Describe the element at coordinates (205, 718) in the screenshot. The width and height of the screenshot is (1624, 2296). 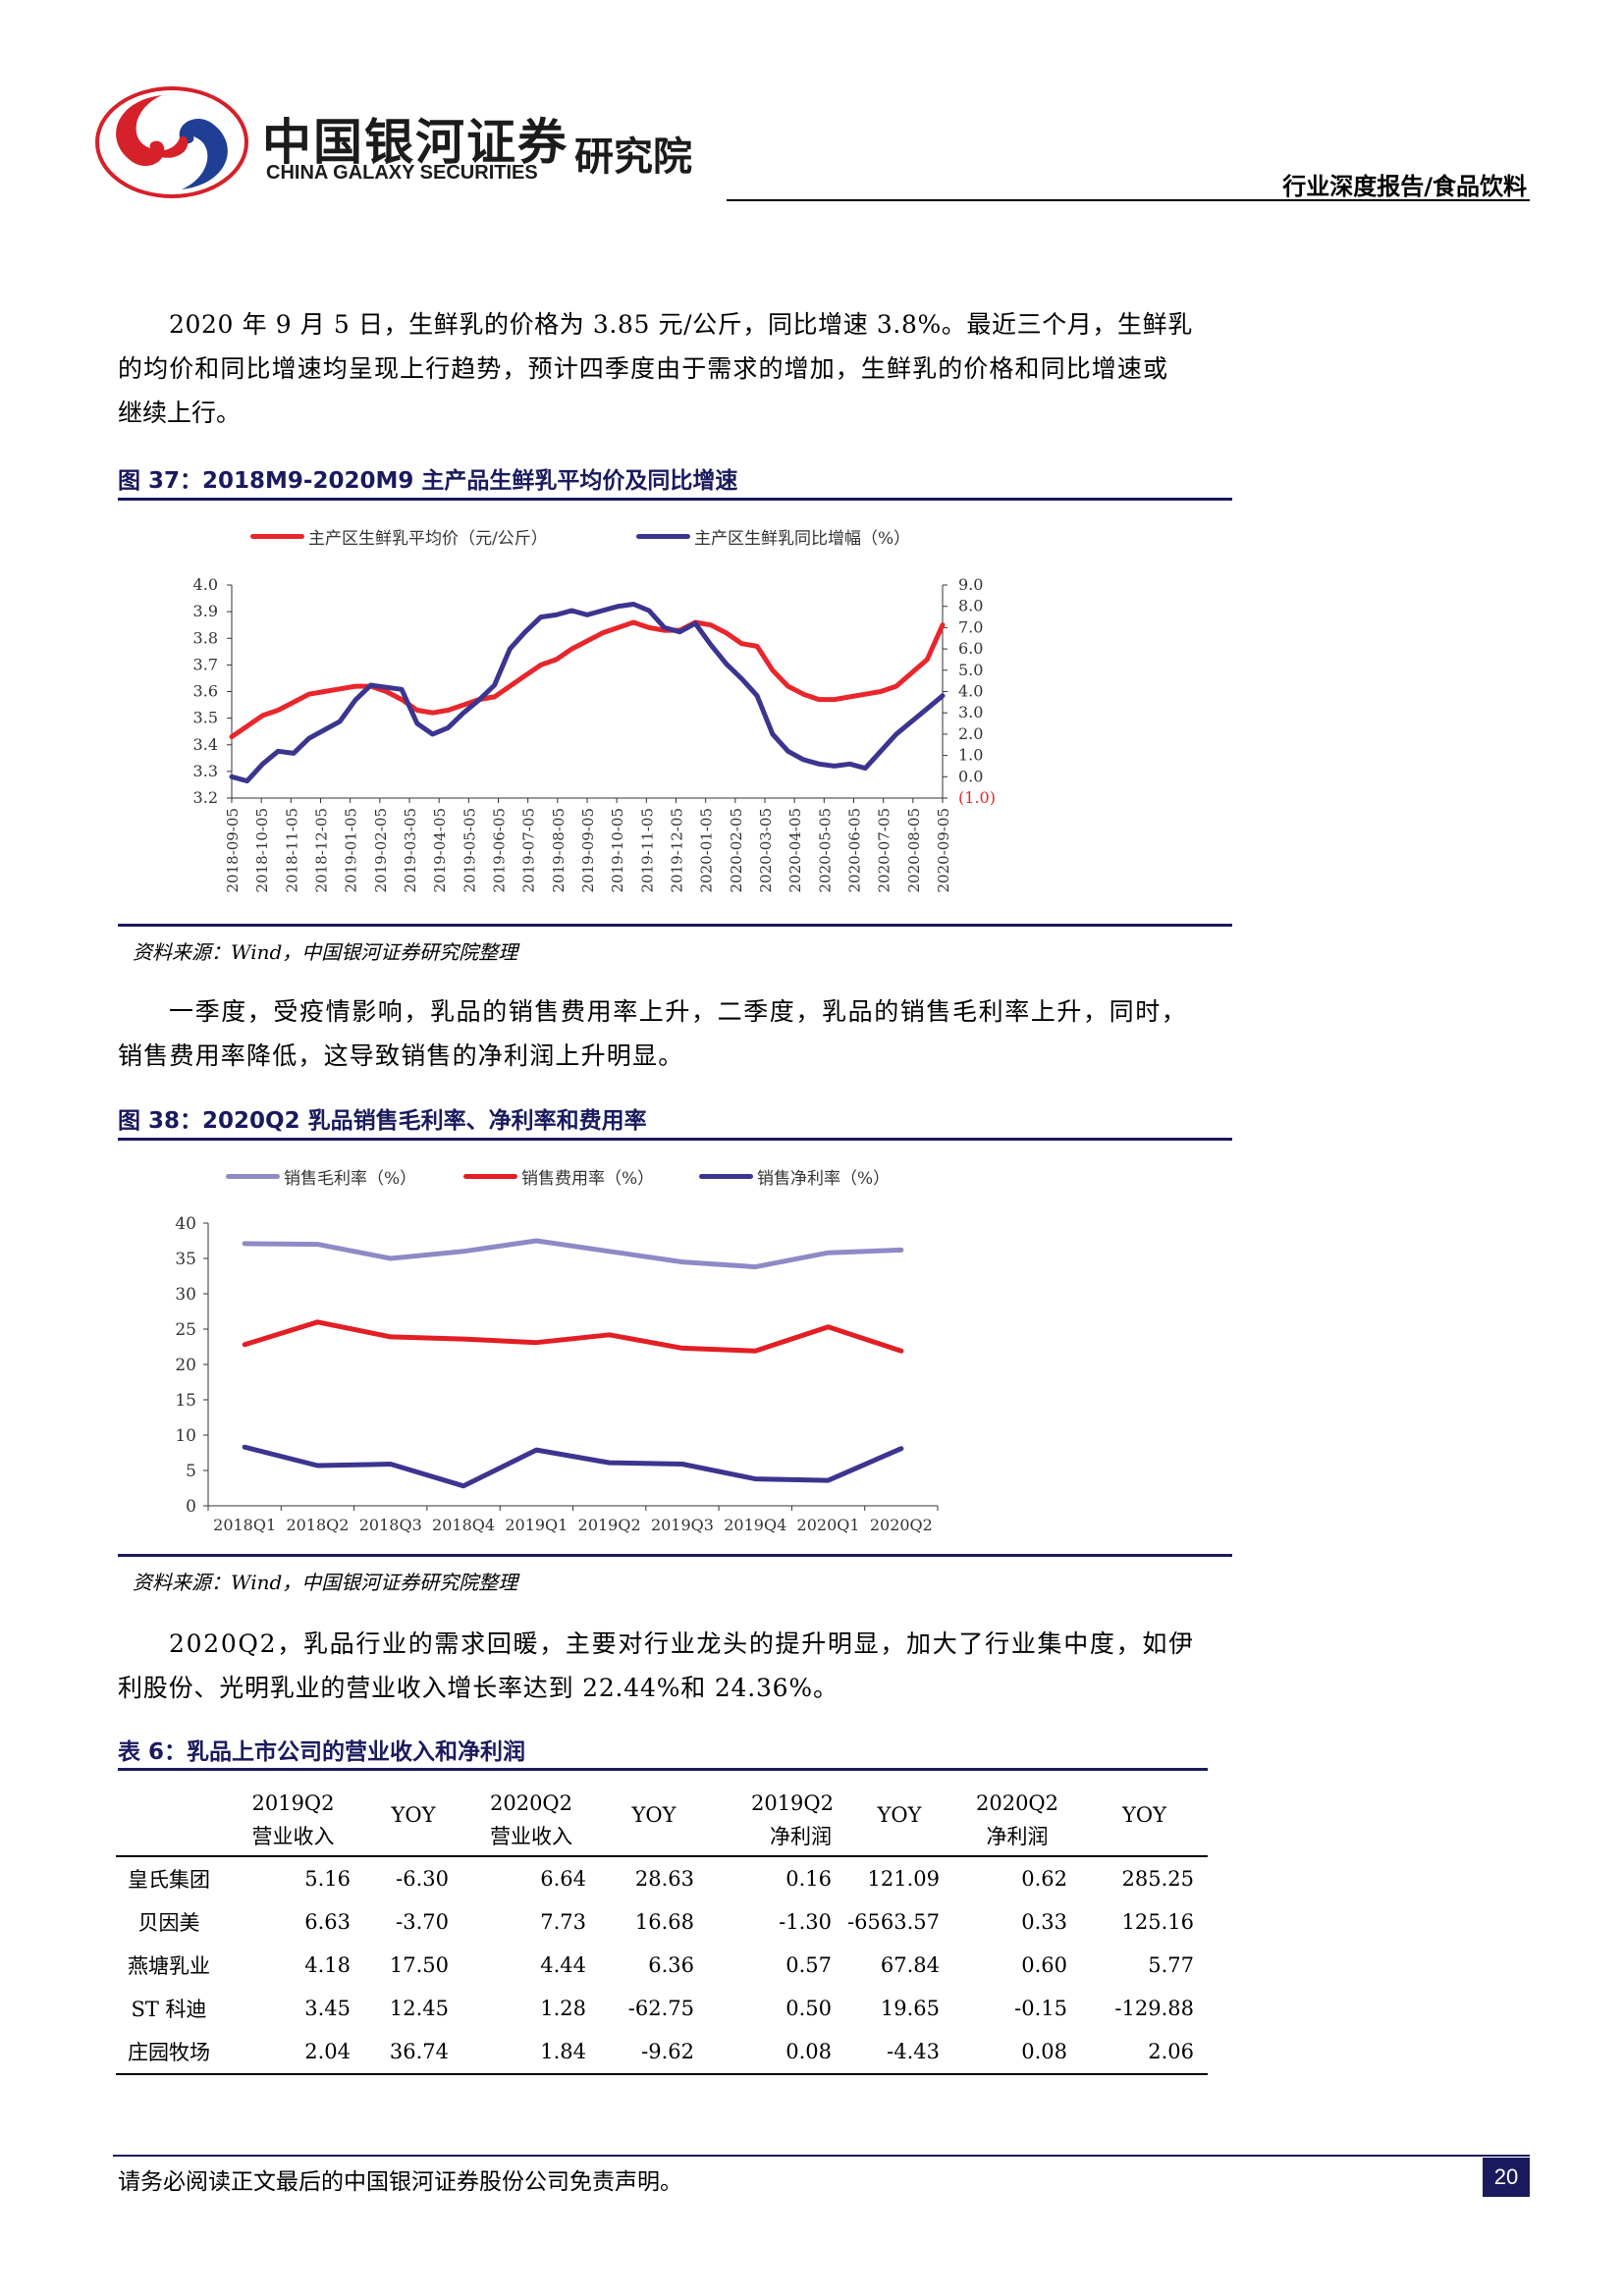
I see `y-left-tick-label: 3.5` at that location.